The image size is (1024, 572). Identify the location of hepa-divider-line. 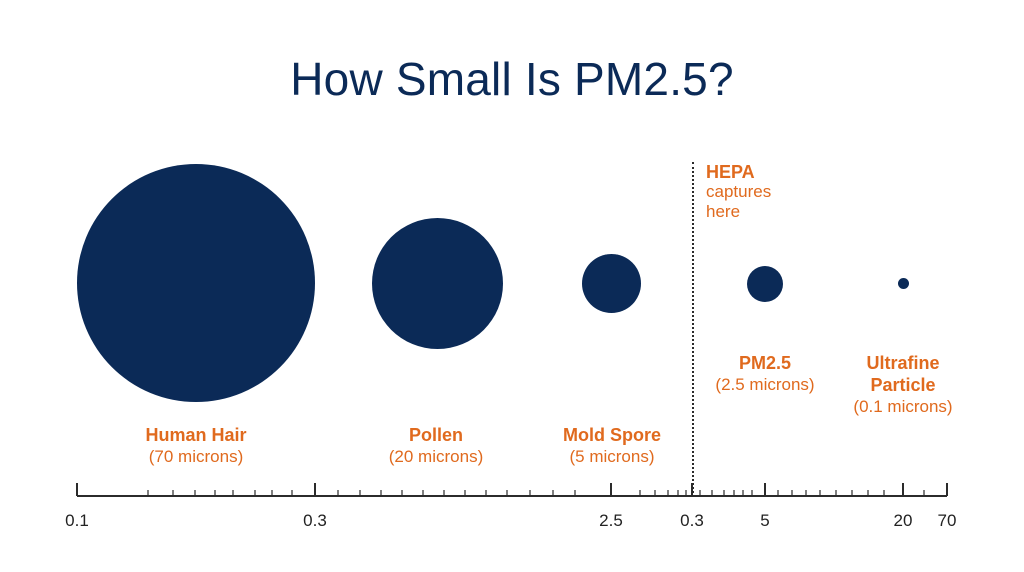
(693, 329).